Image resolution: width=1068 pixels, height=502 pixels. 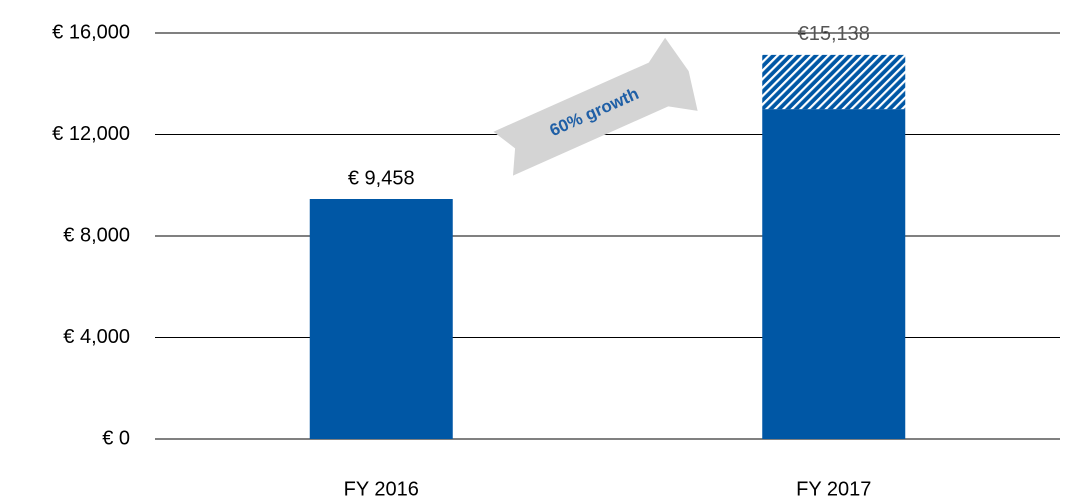 What do you see at coordinates (91, 134) in the screenshot?
I see `y-tick-label: € 12,000` at bounding box center [91, 134].